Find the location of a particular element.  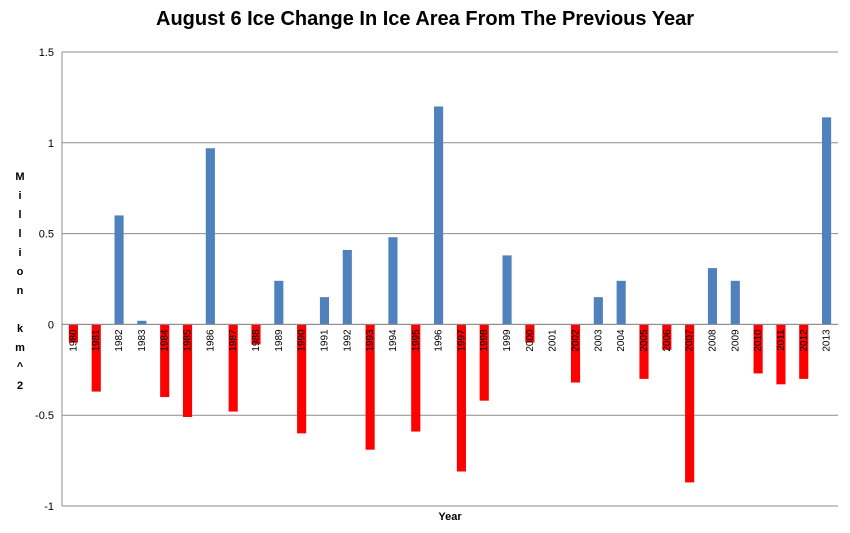

bar-1991 is located at coordinates (324, 311).